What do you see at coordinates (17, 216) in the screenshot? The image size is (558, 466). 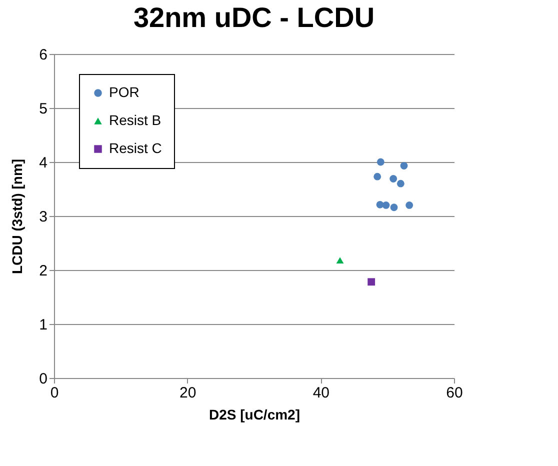 I see `y-axis-title: LCDU (3std) [nm]` at bounding box center [17, 216].